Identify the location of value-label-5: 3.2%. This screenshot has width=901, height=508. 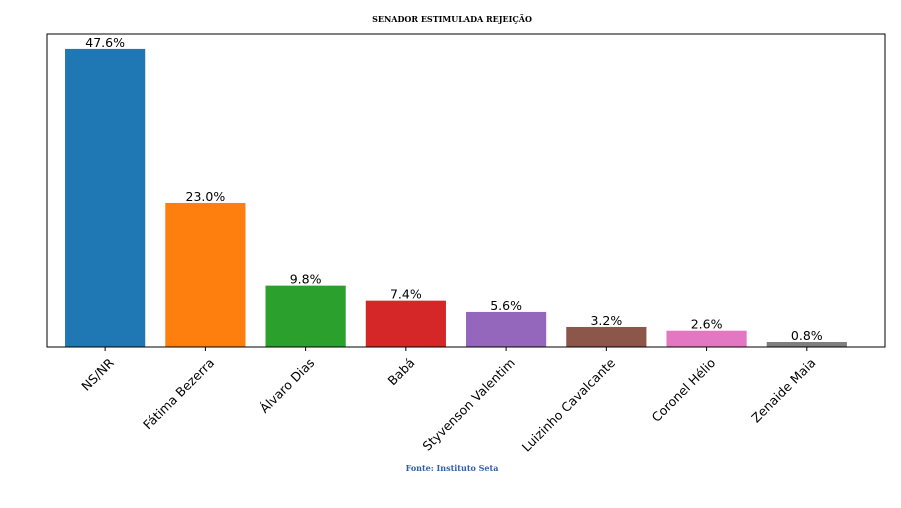
(606, 320).